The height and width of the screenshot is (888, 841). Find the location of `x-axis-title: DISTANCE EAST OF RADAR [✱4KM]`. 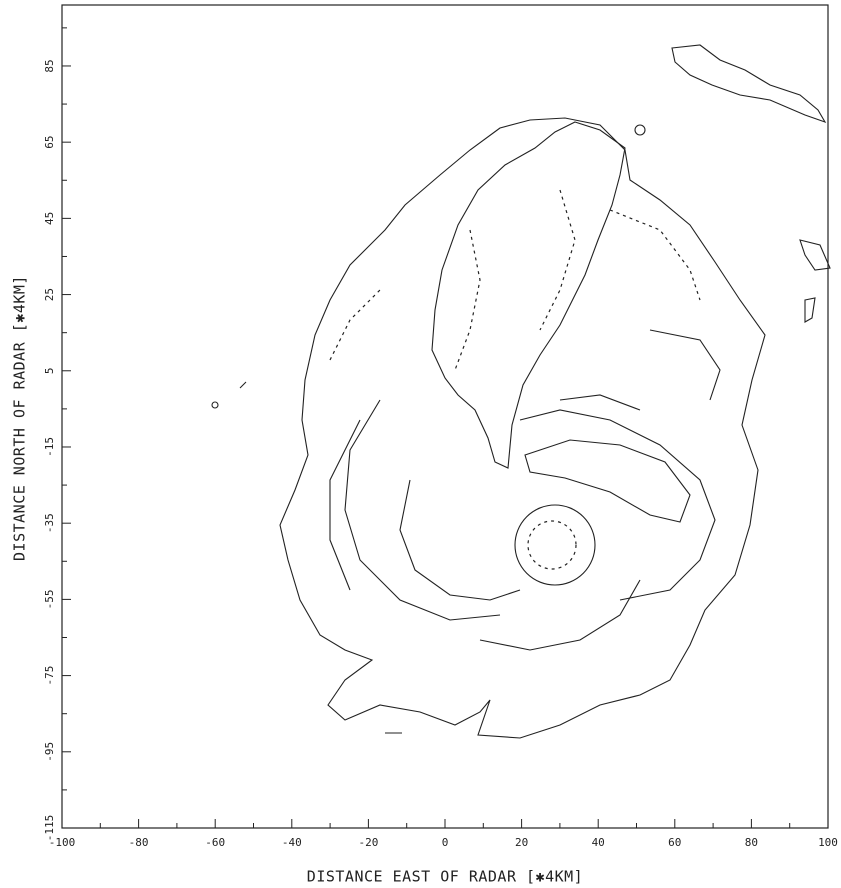

x-axis-title: DISTANCE EAST OF RADAR [✱4KM] is located at coordinates (445, 877).